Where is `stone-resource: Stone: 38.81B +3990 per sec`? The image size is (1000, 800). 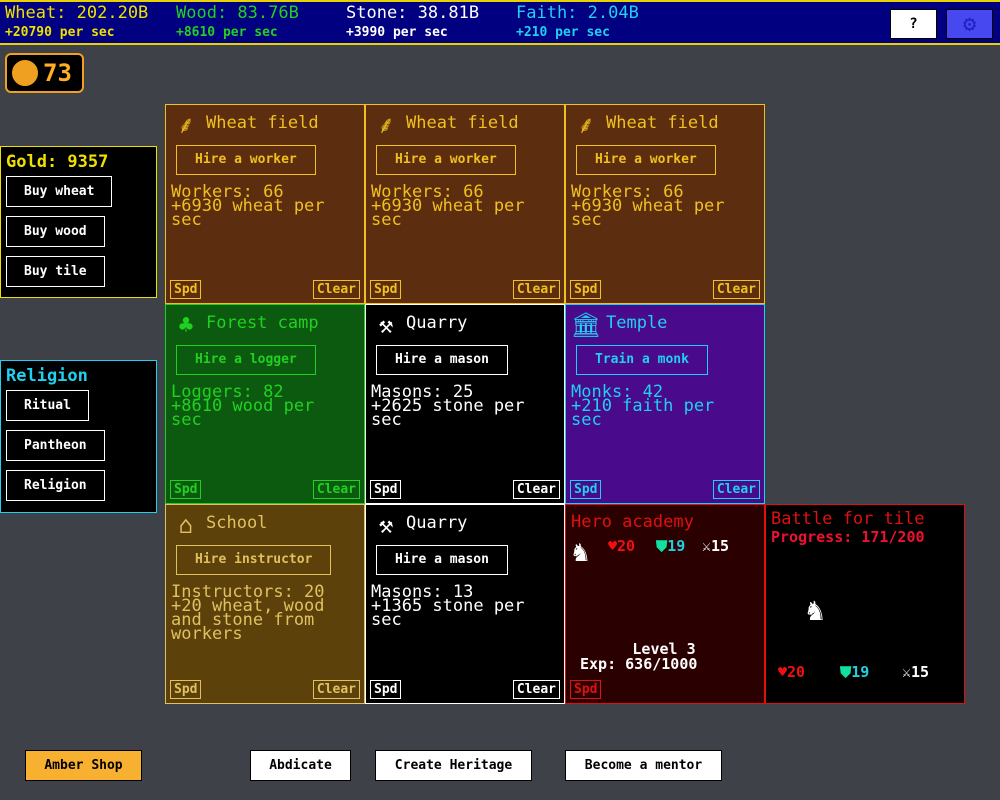 stone-resource: Stone: 38.81B +3990 per sec is located at coordinates (412, 21).